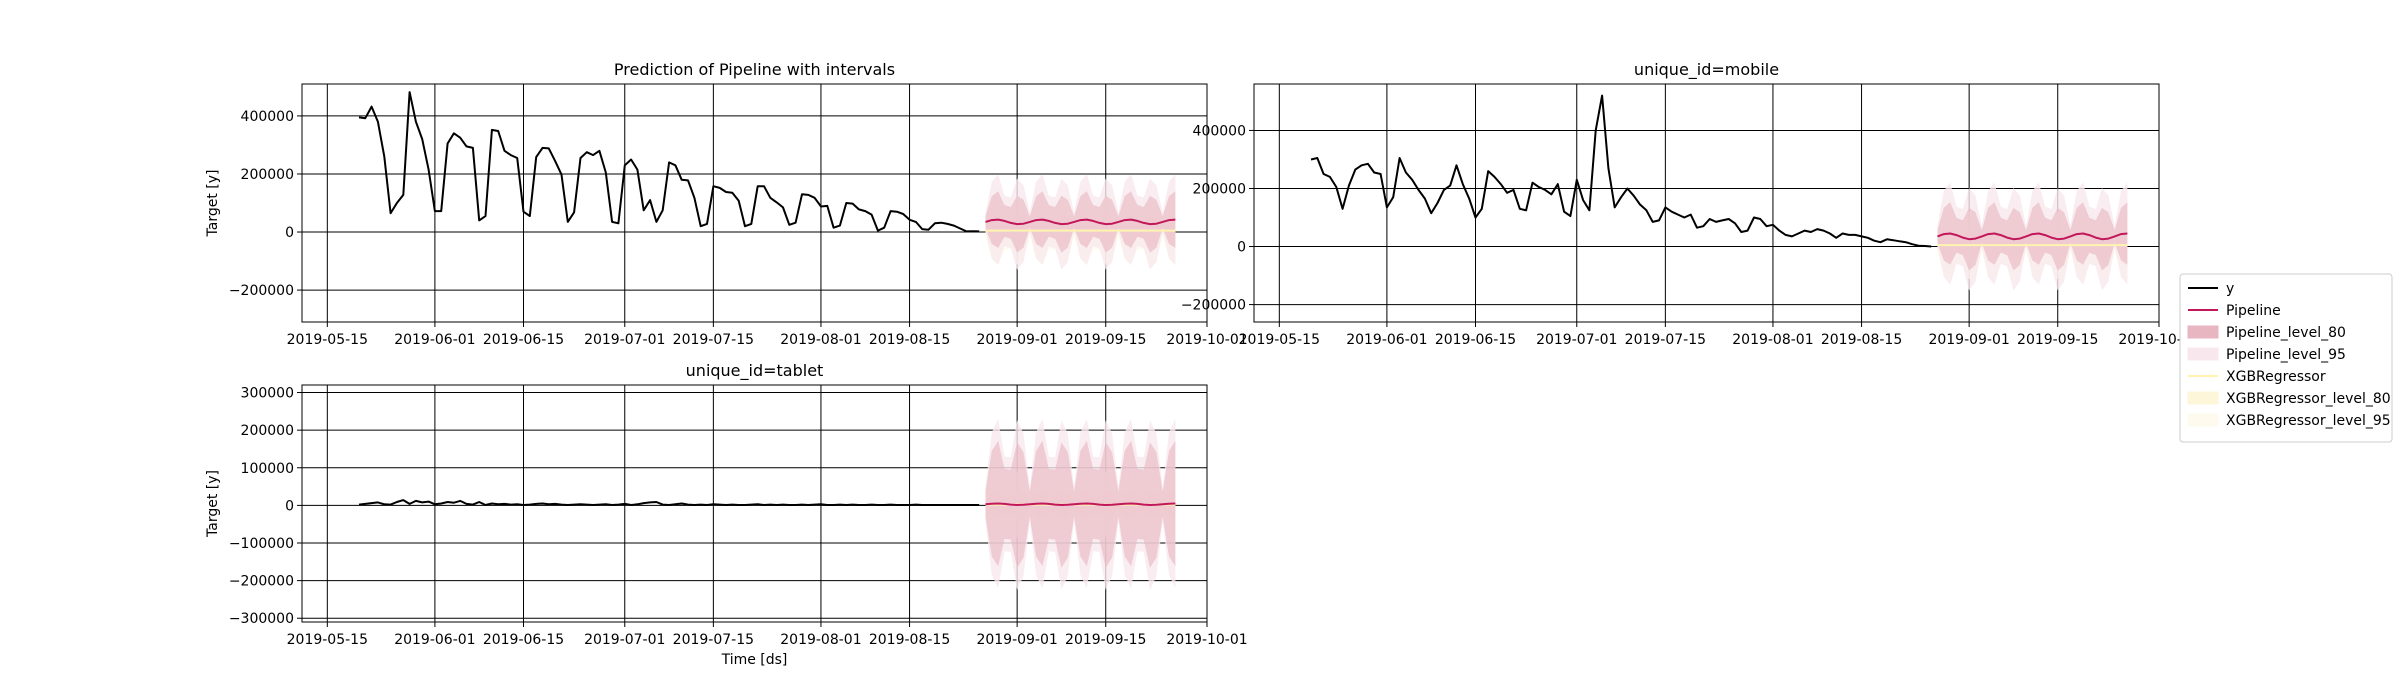  I want to click on tablet-panel-title: unique_id=tablet, so click(755, 371).